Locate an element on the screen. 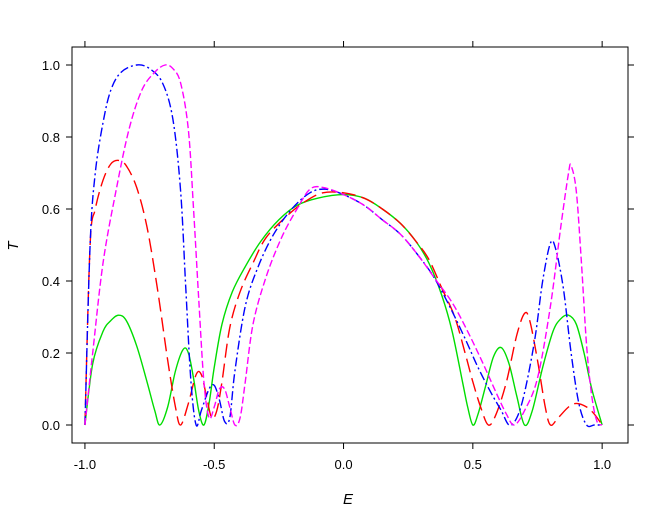 This screenshot has width=654, height=512. x-axis-title: E is located at coordinates (348, 499).